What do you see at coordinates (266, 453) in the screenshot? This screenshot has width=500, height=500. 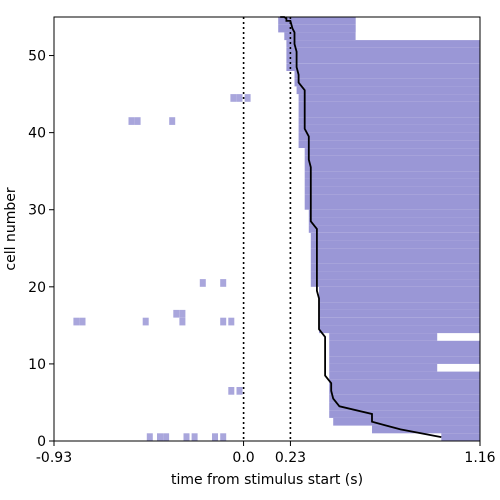 I see `x-axis: -0.93 0.0 0.23 1.16` at bounding box center [266, 453].